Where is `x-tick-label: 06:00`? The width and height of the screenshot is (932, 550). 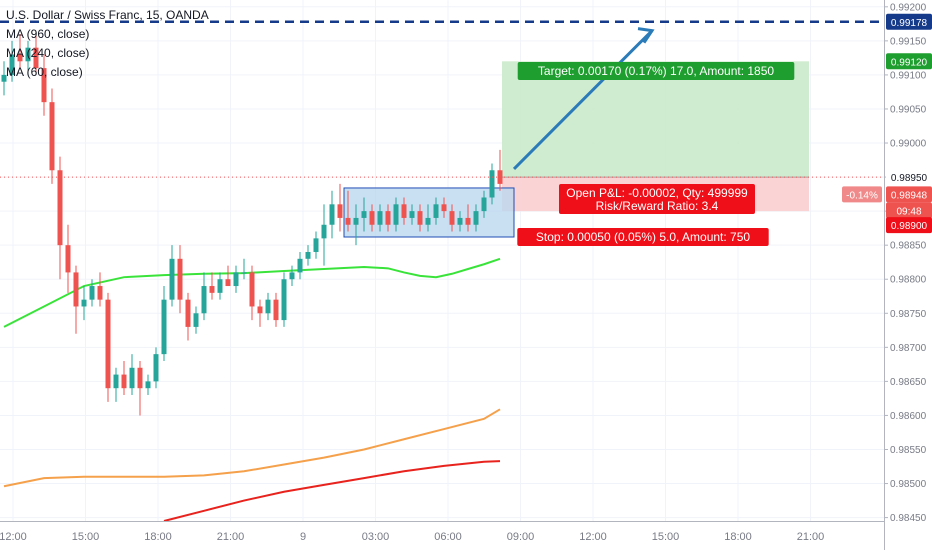
x-tick-label: 06:00 is located at coordinates (448, 537).